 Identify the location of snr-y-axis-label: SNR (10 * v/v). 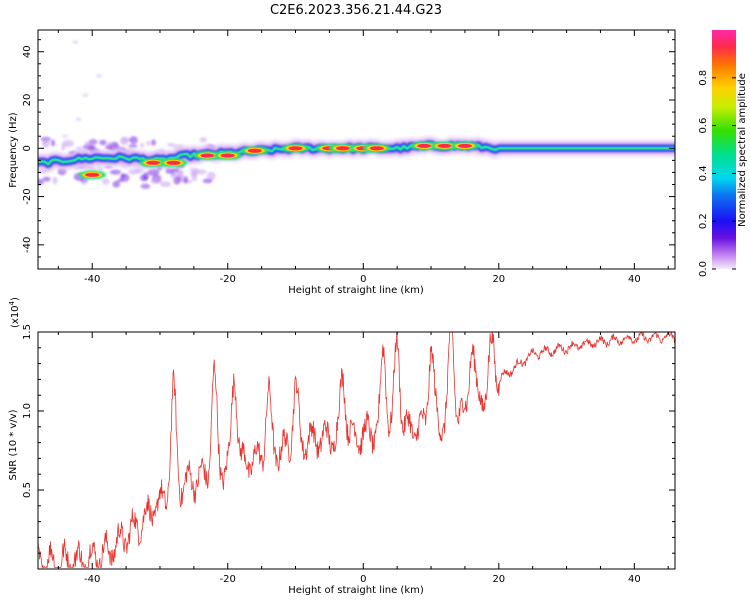
(13, 444).